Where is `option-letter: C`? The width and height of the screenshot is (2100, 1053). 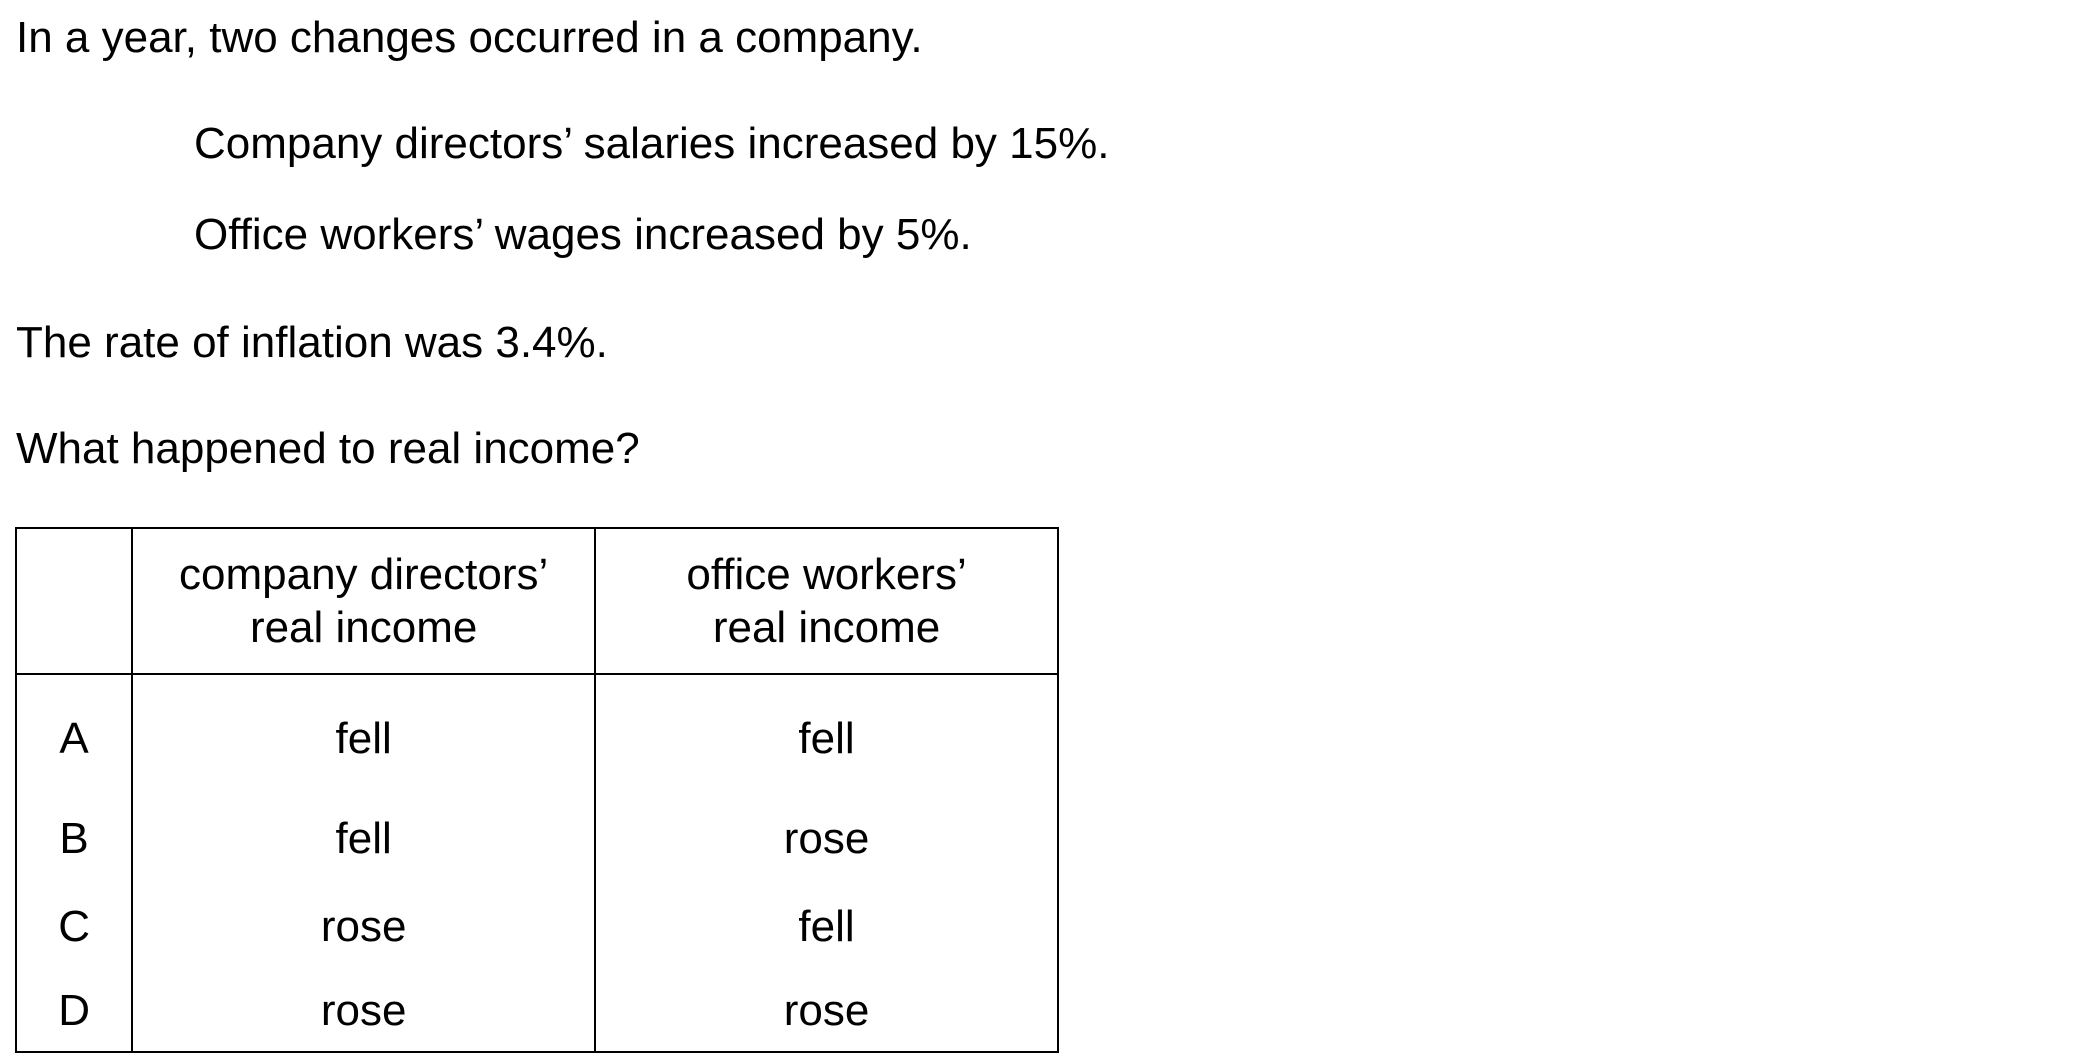 option-letter: C is located at coordinates (75, 927).